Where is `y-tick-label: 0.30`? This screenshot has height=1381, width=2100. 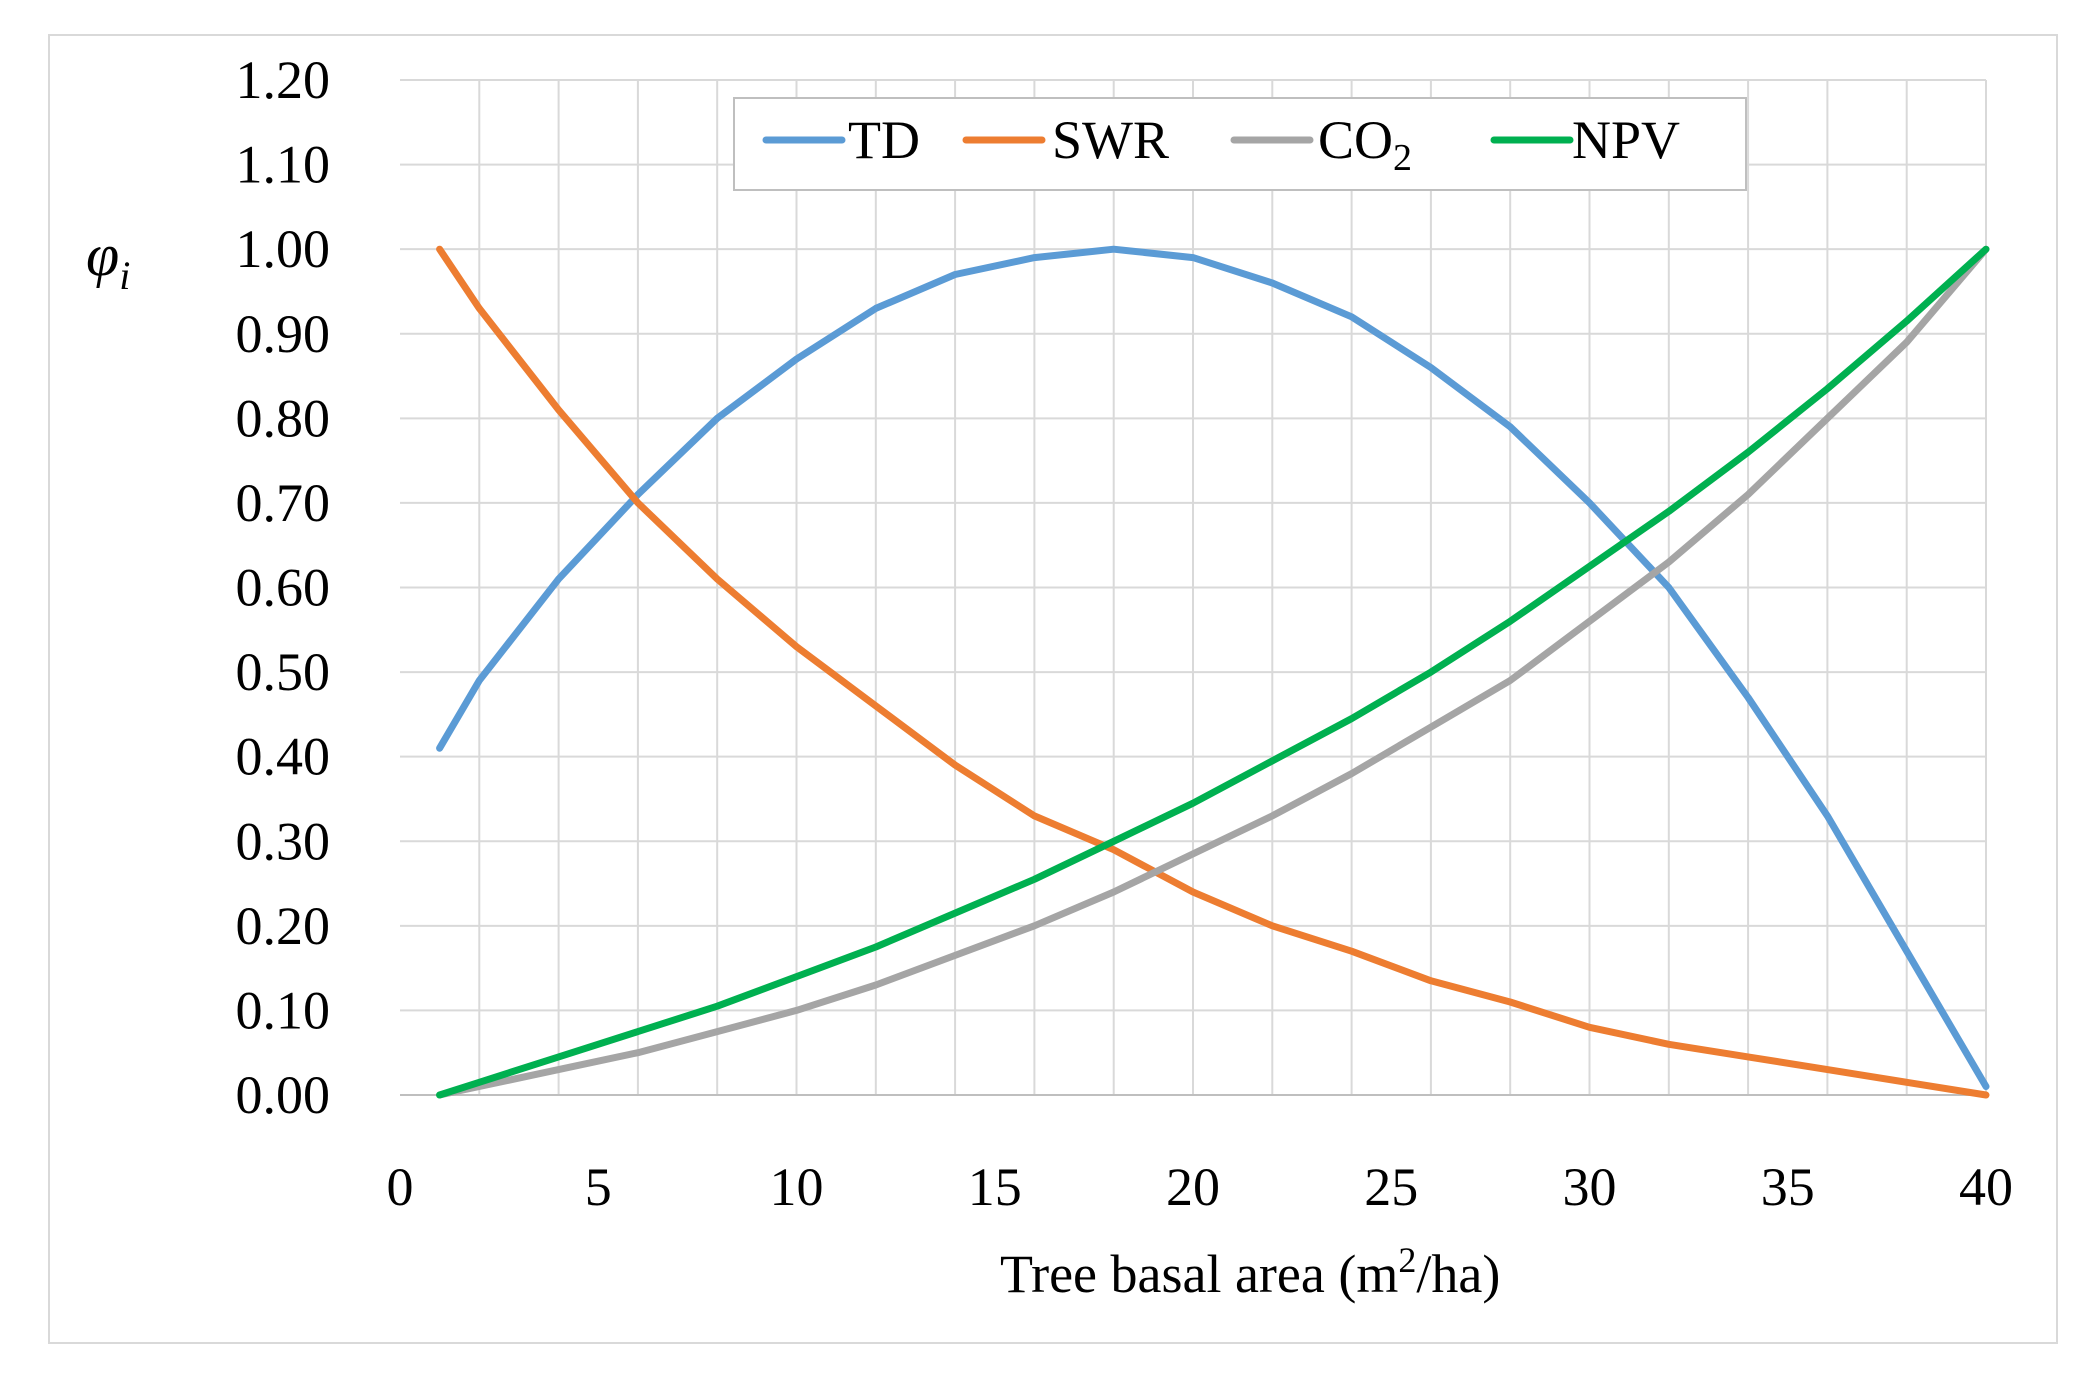 y-tick-label: 0.30 is located at coordinates (283, 841).